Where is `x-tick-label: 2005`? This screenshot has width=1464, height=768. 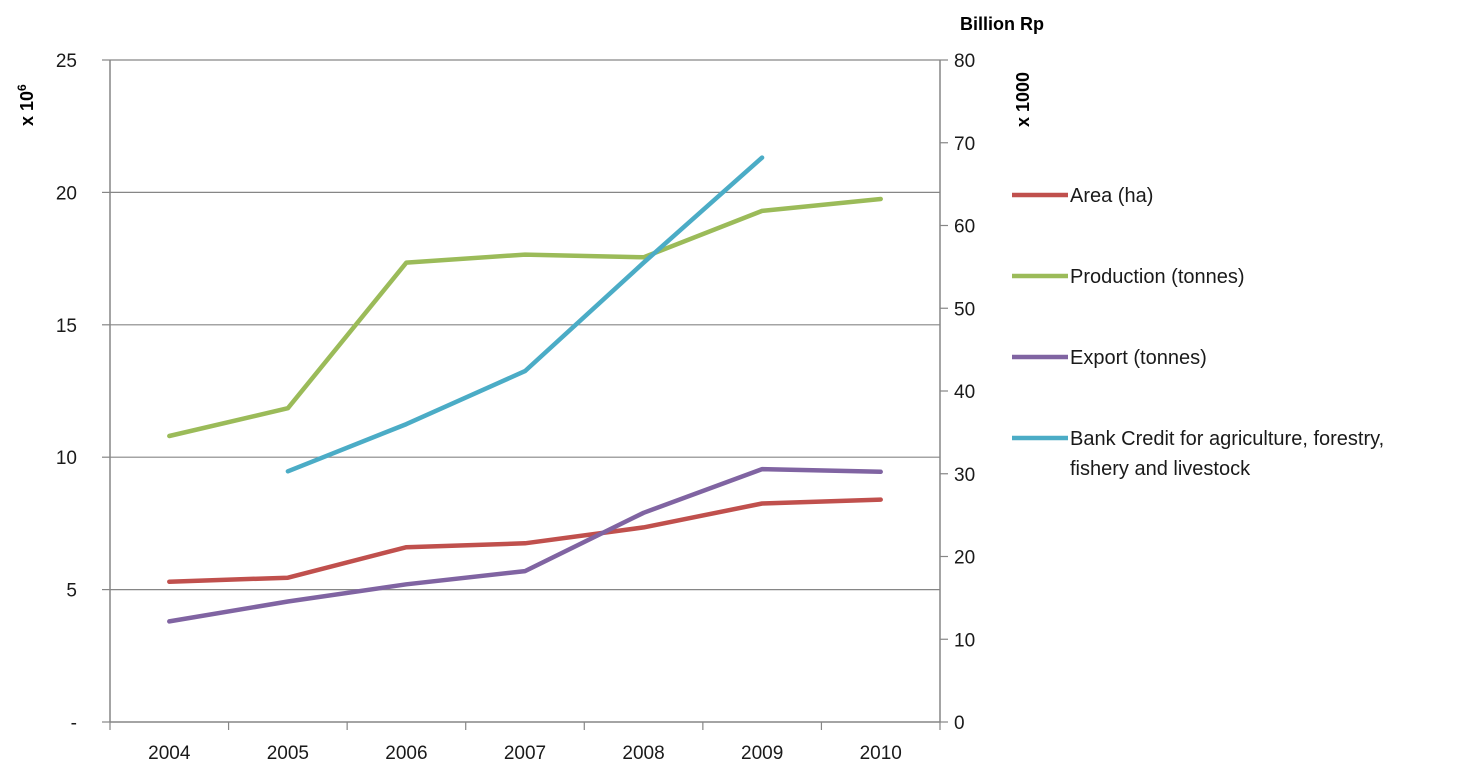 x-tick-label: 2005 is located at coordinates (288, 753).